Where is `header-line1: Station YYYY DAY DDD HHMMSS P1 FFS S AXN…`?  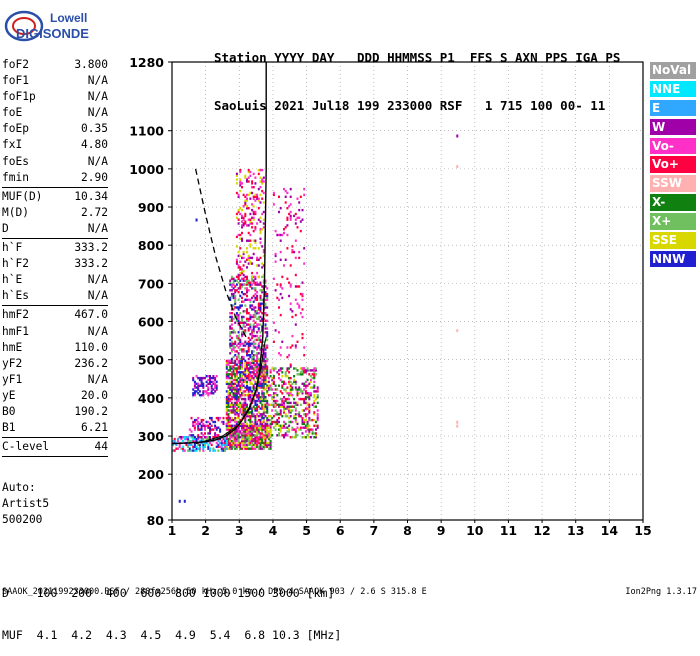
header-line1: Station YYYY DAY DDD HHMMSS P1 FFS S AXN… is located at coordinates (417, 57).